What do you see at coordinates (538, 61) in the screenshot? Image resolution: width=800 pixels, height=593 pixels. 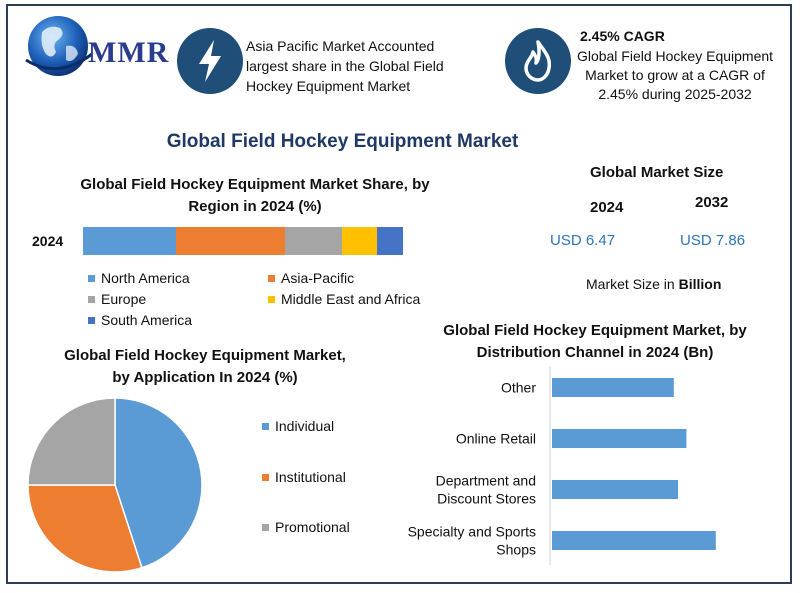 I see `flame-icon` at bounding box center [538, 61].